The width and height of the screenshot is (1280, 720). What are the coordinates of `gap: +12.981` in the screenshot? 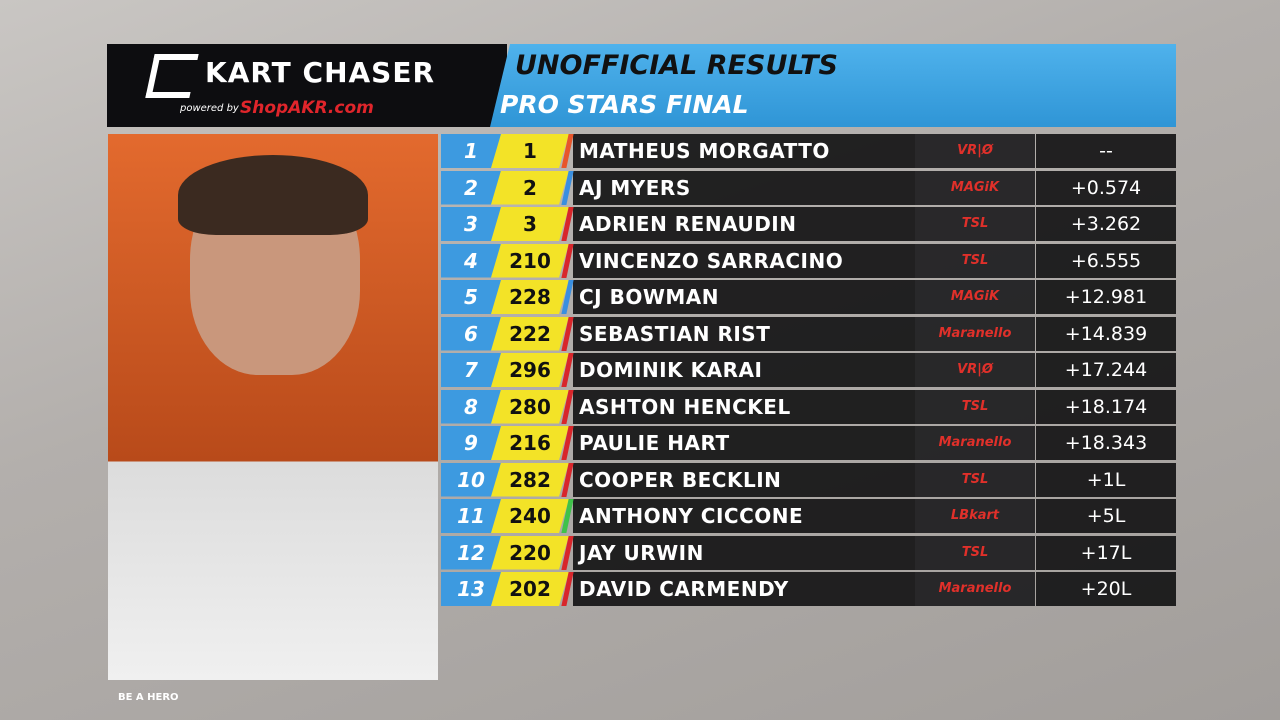 It's located at (1106, 297).